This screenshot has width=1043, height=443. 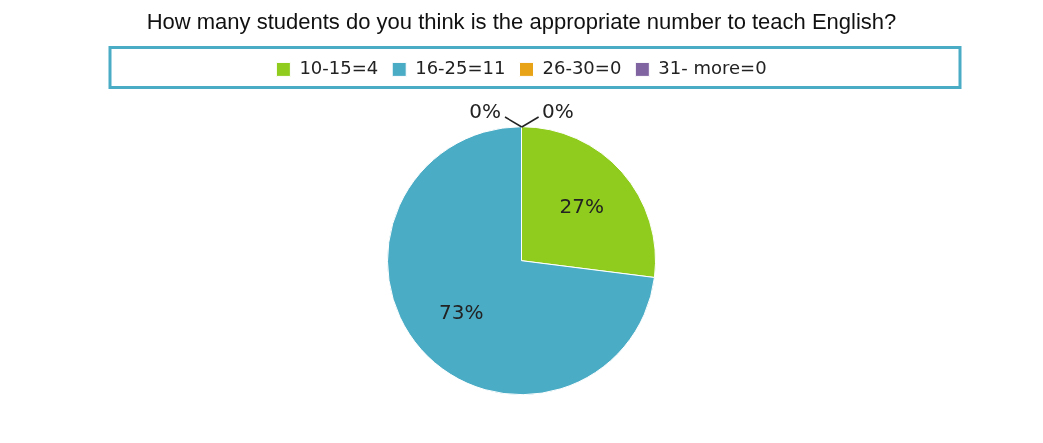 What do you see at coordinates (521, 22) in the screenshot?
I see `chart-title: How many students do you think is the appropriate number to teach English?` at bounding box center [521, 22].